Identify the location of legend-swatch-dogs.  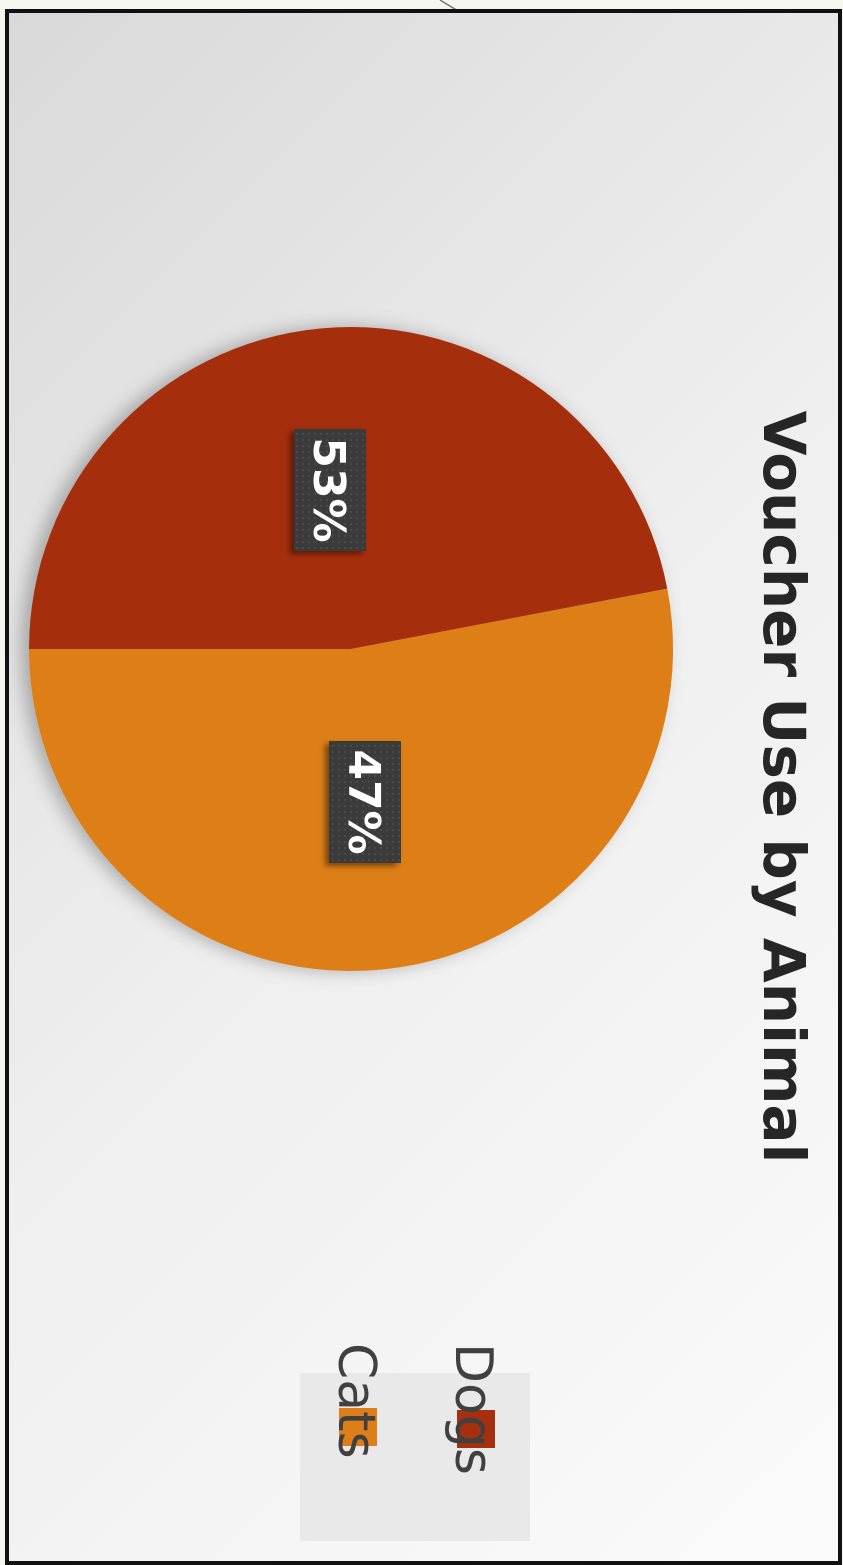
(476, 1429).